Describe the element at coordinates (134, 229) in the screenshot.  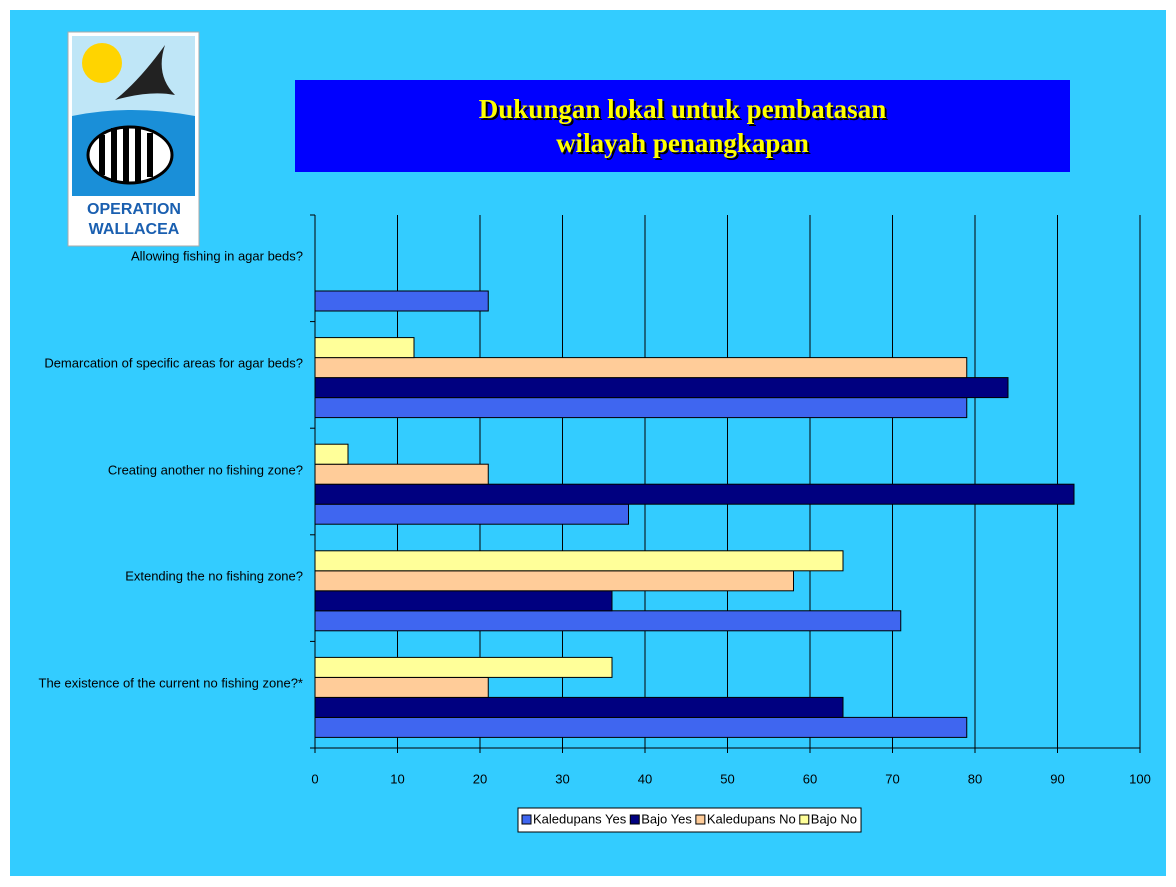
I see `logo-text: WALLACEA` at that location.